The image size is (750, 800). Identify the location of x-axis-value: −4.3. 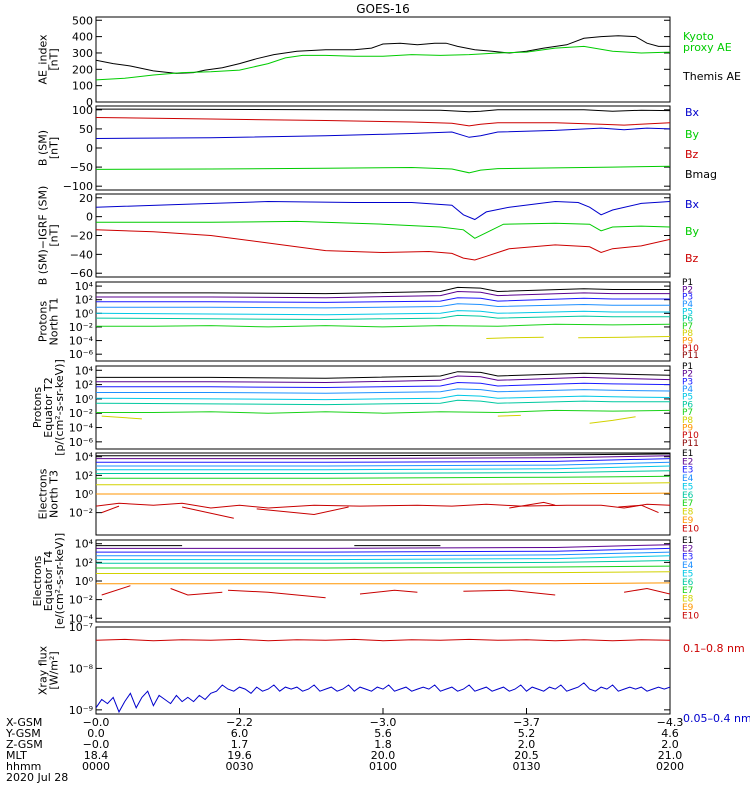
(670, 722).